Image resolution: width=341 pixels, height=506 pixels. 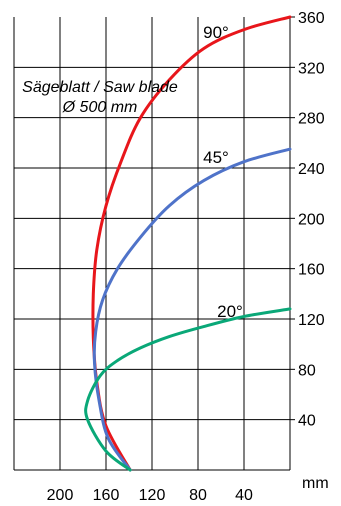 What do you see at coordinates (311, 68) in the screenshot?
I see `y-tick-label: 320` at bounding box center [311, 68].